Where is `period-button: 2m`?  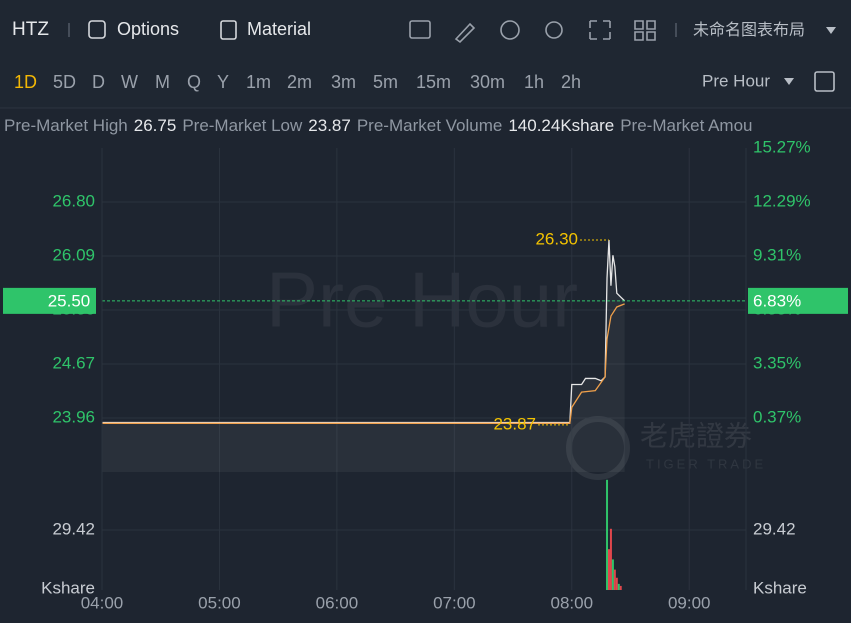 period-button: 2m is located at coordinates (299, 82).